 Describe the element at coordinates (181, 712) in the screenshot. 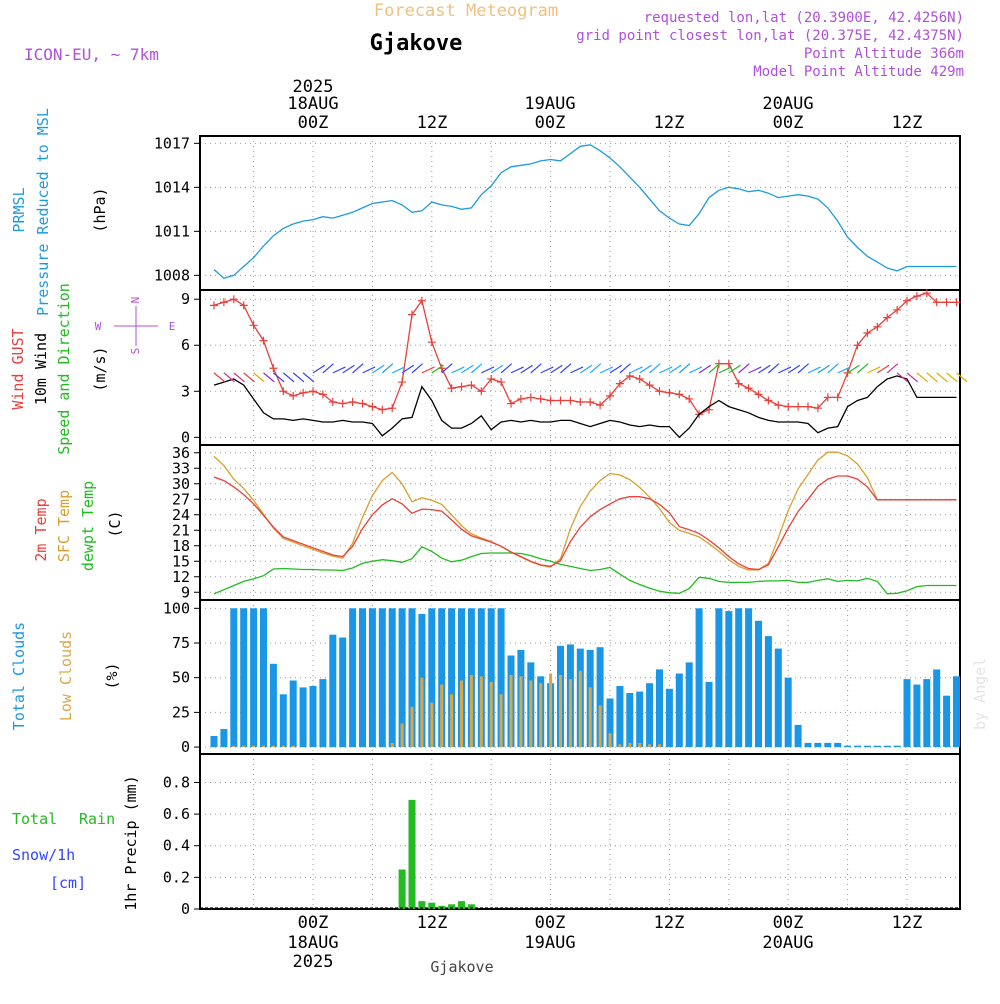

I see `clouds-ytick-label: 25` at that location.